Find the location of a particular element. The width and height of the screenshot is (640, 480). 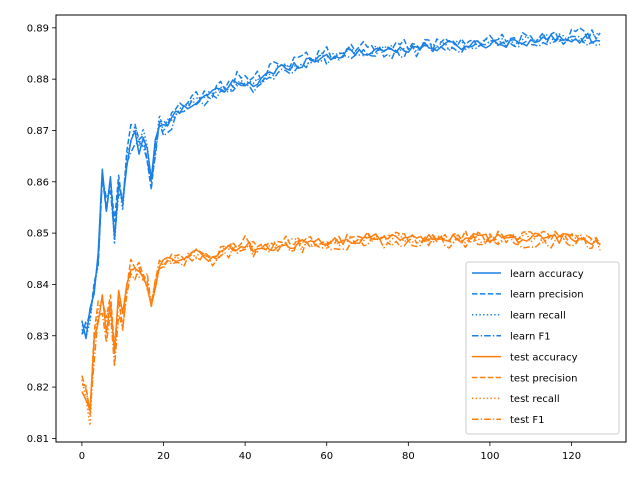

x-axis: 0 20 40 60 80 100 120 is located at coordinates (330, 452).